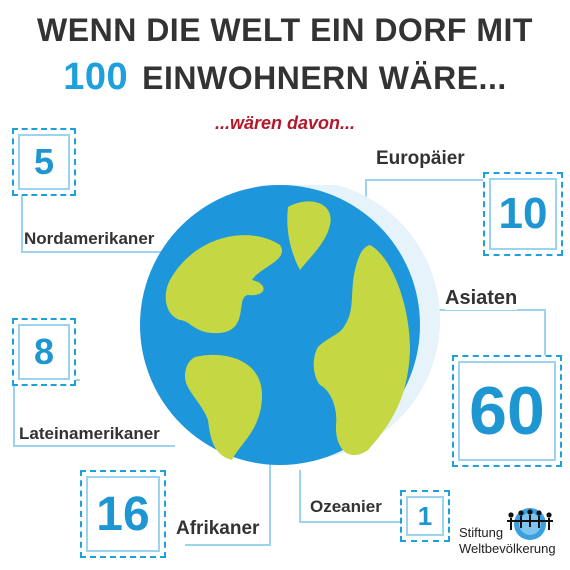 Image resolution: width=570 pixels, height=570 pixels. I want to click on value-ozeanier: 1, so click(425, 516).